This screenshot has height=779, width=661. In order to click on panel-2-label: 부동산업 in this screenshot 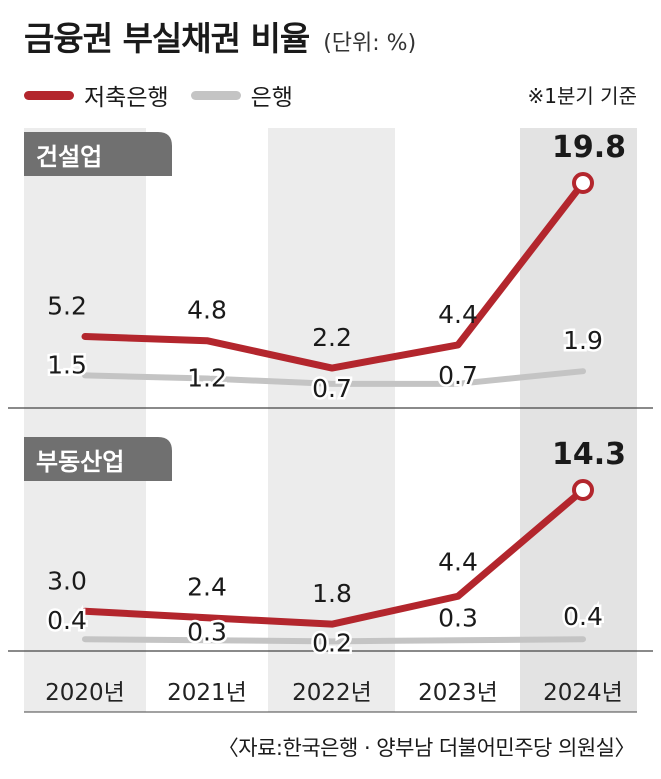, I will do `click(80, 462)`.